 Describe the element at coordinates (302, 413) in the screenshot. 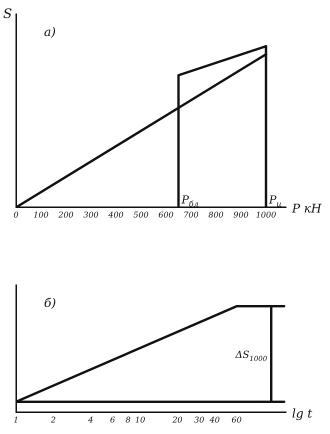

I see `x-axis-title: lg t` at that location.